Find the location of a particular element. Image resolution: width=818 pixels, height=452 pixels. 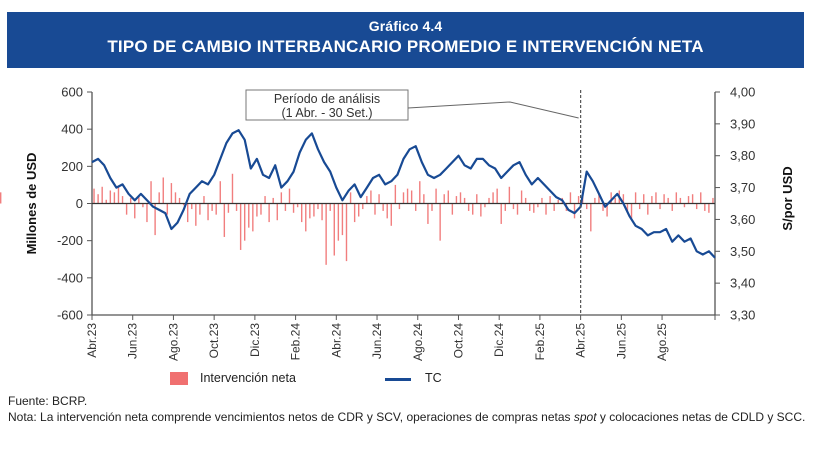

x-axis-tick-label: Oct.24 is located at coordinates (458, 341).